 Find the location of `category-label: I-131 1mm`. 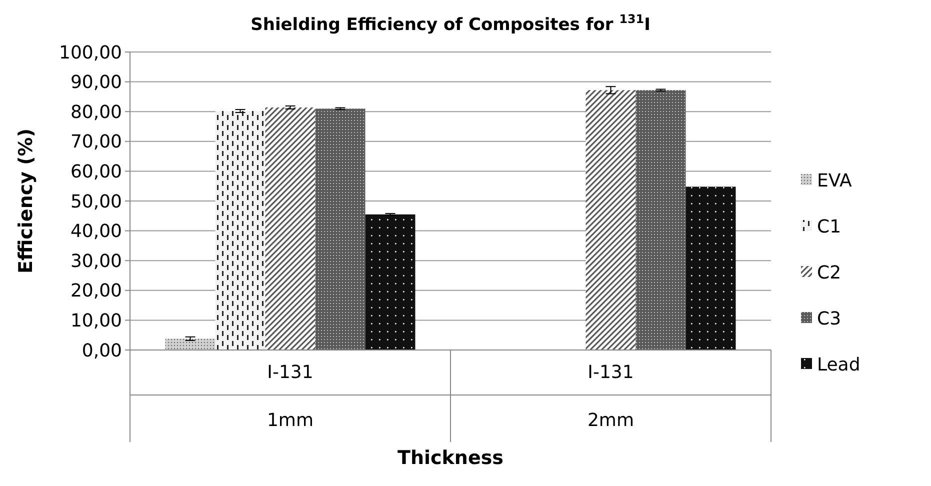

category-label: I-131 1mm is located at coordinates (290, 396).